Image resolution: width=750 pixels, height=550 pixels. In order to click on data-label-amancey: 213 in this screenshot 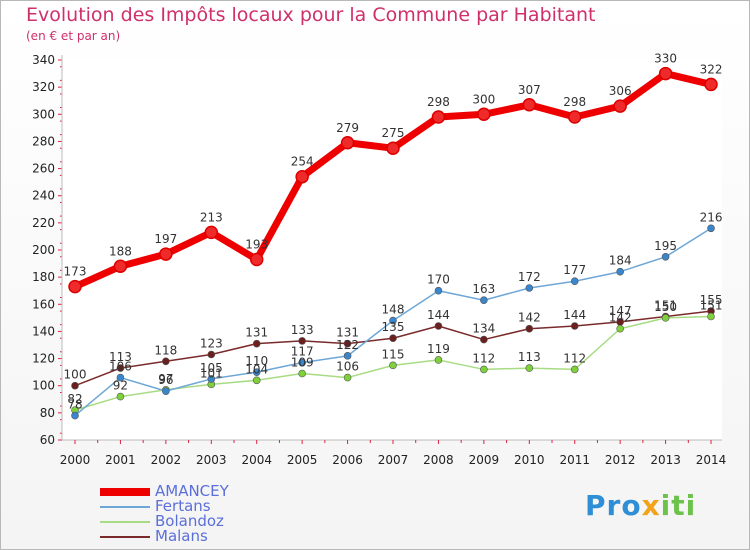, I will do `click(211, 217)`.